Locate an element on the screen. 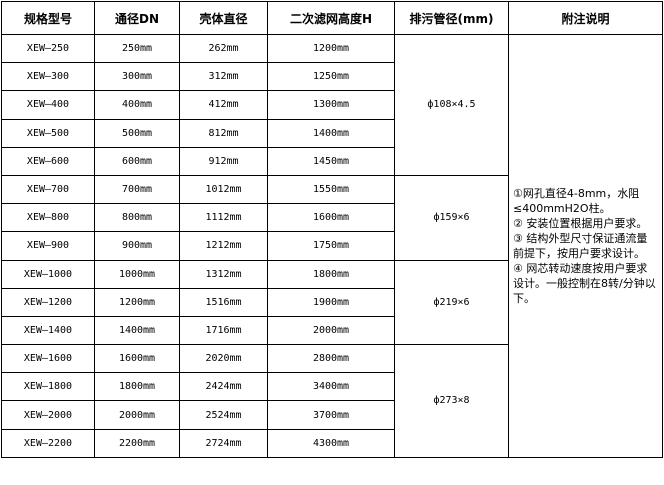 The width and height of the screenshot is (664, 485). screen-height-cell: 1200mm is located at coordinates (331, 48).